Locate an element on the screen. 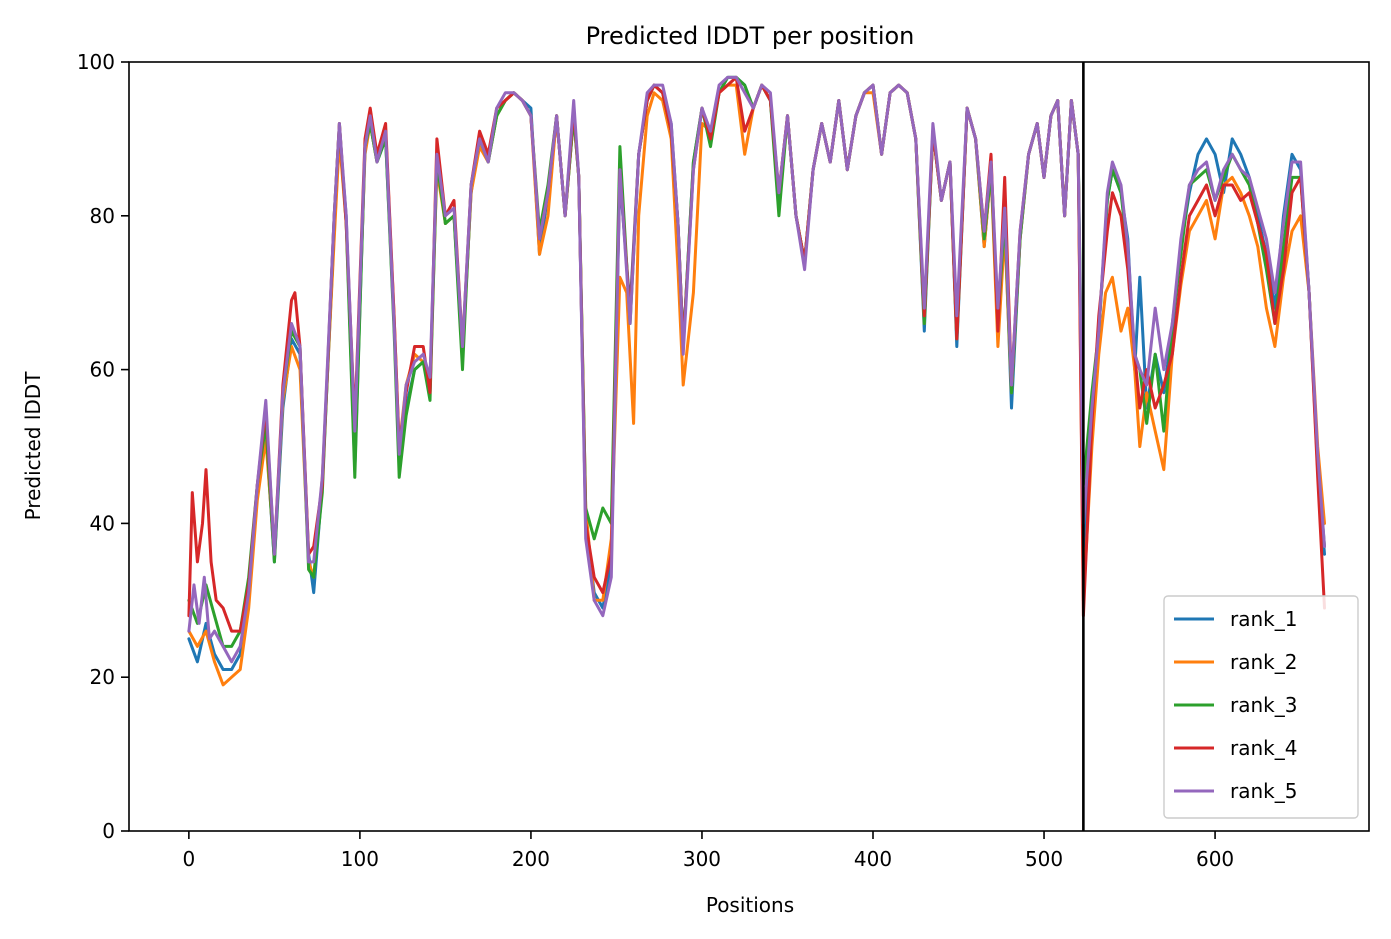 The width and height of the screenshot is (1391, 939). y-tick-label: 40 is located at coordinates (102, 523).